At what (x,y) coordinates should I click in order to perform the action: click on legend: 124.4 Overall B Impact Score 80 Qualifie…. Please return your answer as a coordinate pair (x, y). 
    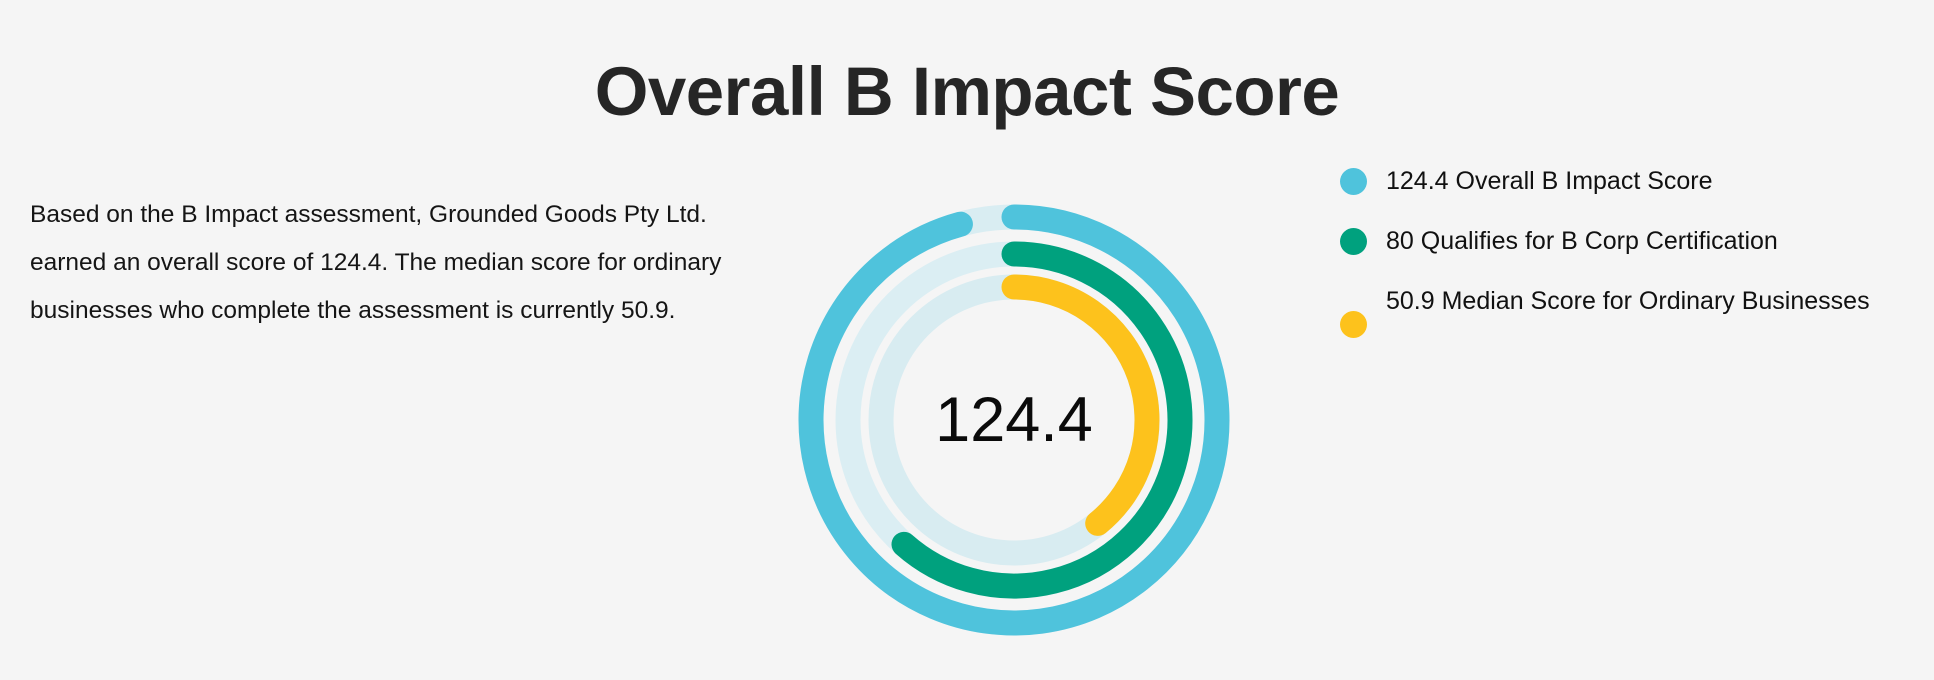
    Looking at the image, I should click on (1630, 258).